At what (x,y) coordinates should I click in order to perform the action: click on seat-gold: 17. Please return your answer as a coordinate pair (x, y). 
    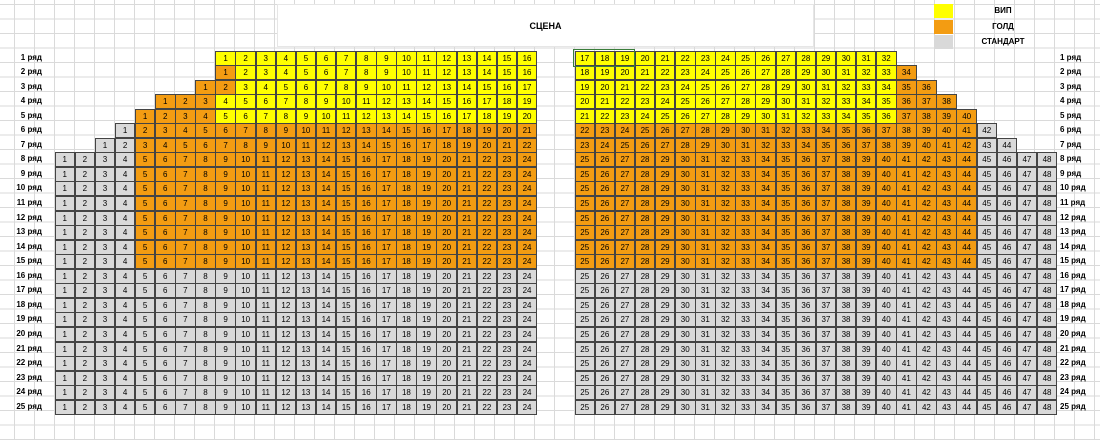
    Looking at the image, I should click on (426, 145).